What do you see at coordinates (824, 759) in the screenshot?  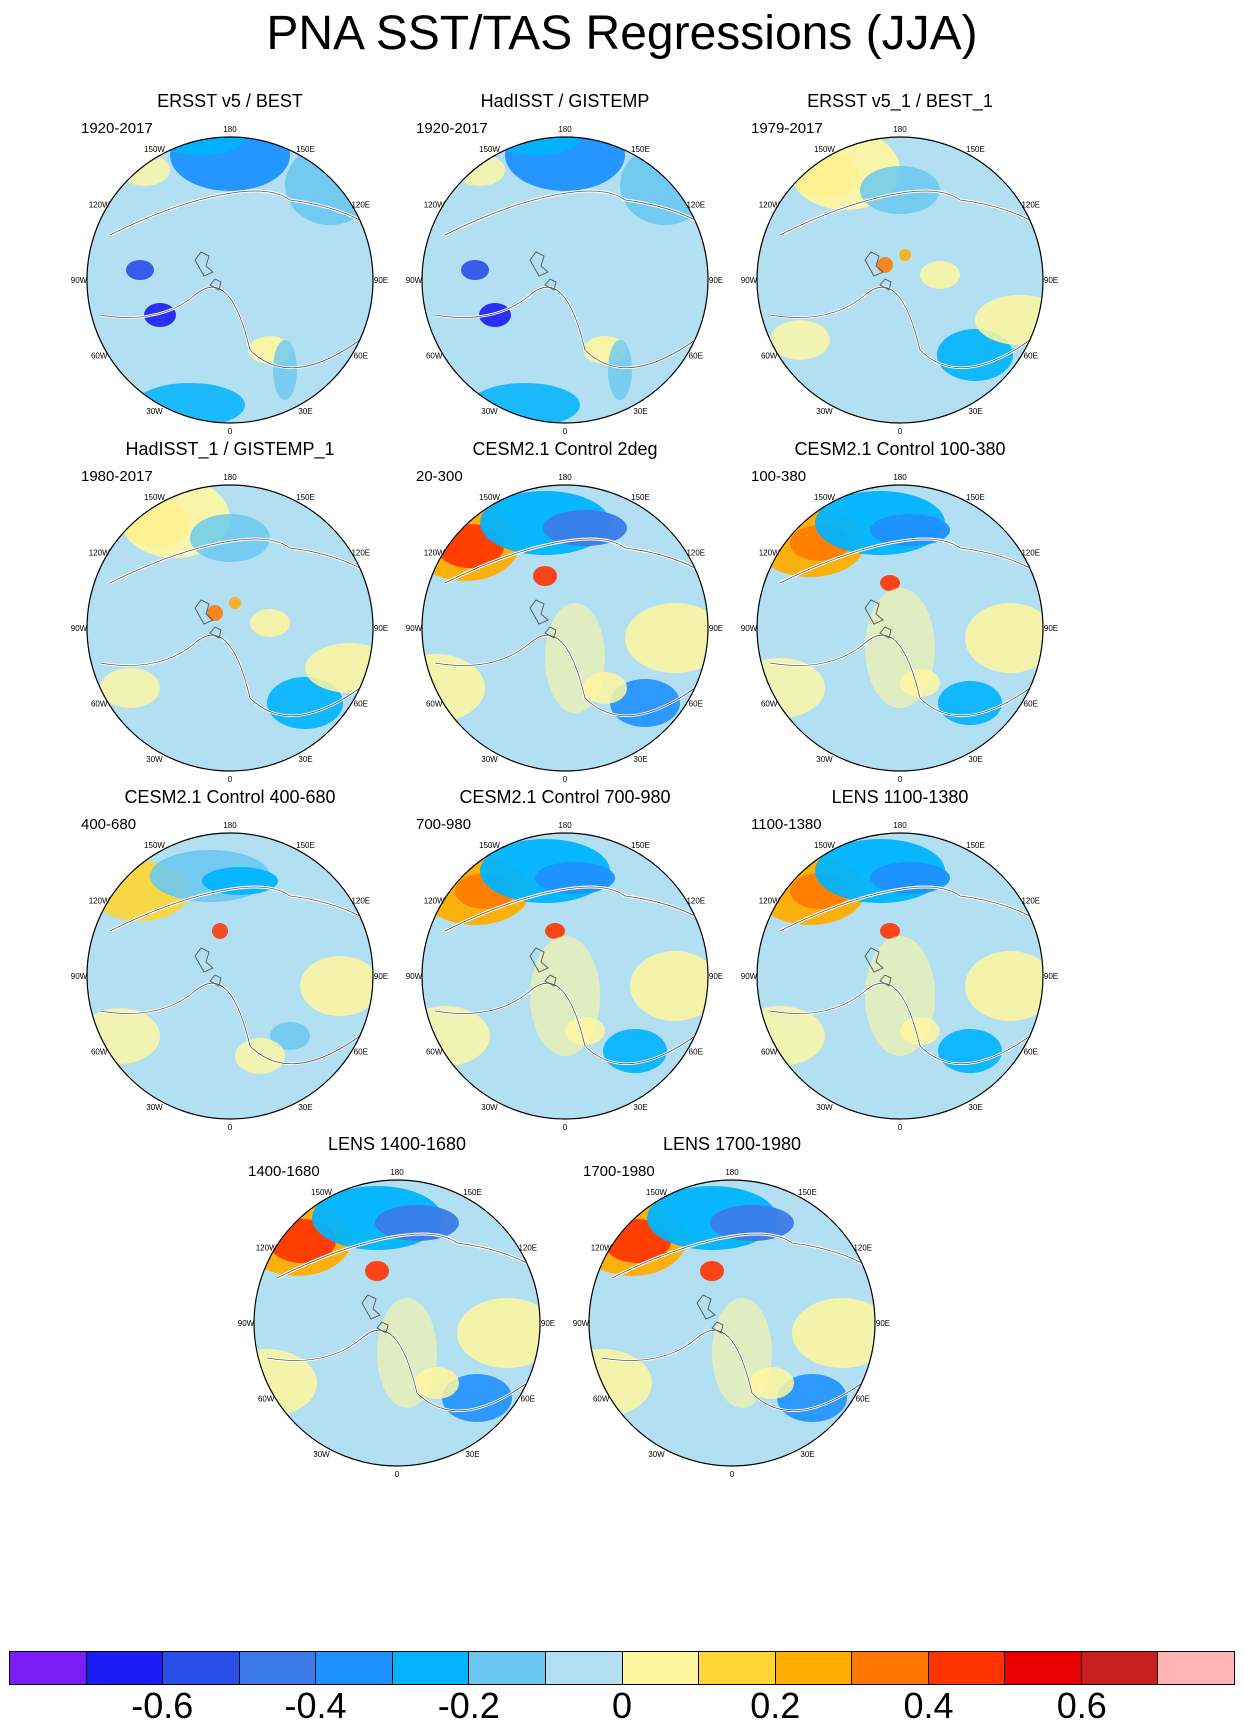 I see `longitude-label: 30W` at bounding box center [824, 759].